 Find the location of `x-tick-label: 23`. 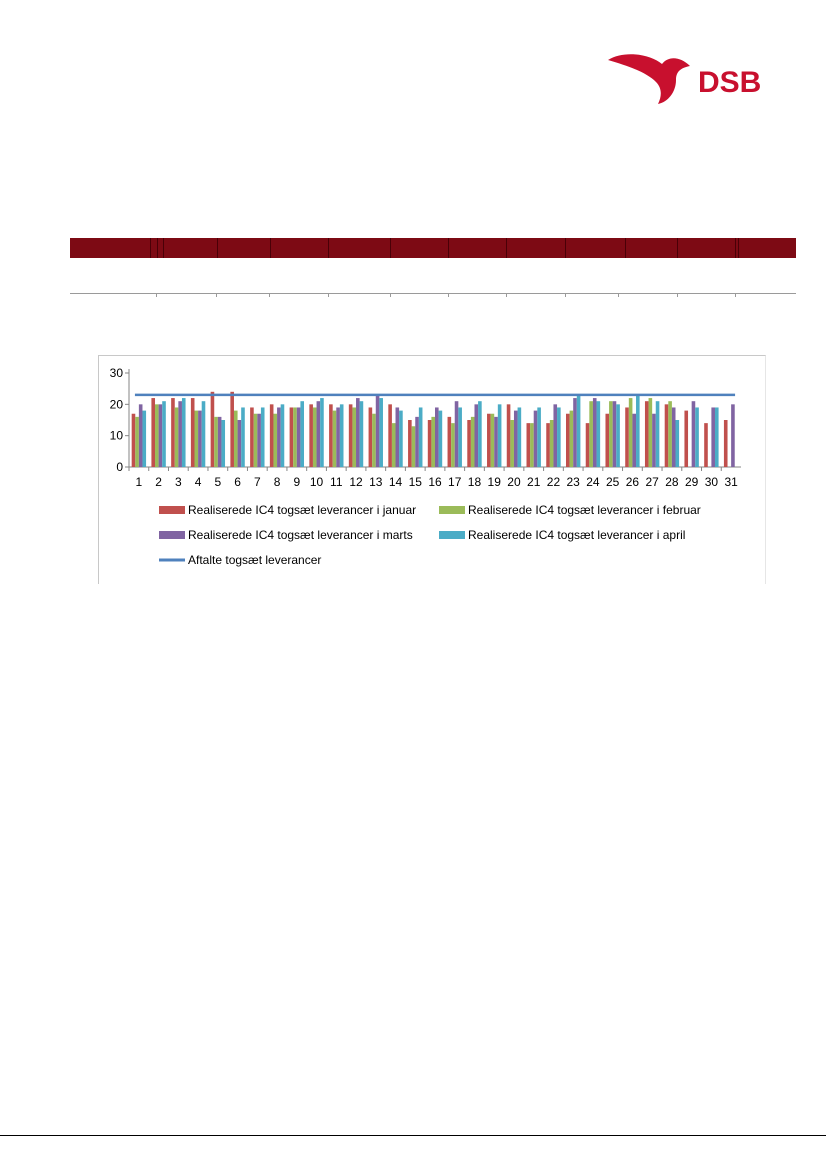

x-tick-label: 23 is located at coordinates (574, 482).